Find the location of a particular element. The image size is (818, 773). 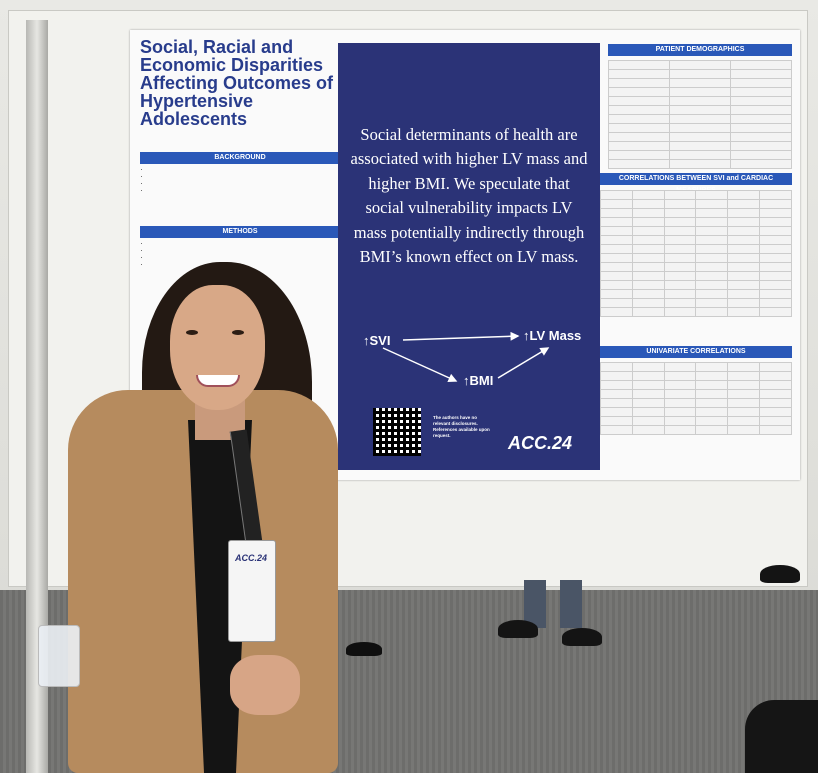

background-bullets is located at coordinates (240, 180).